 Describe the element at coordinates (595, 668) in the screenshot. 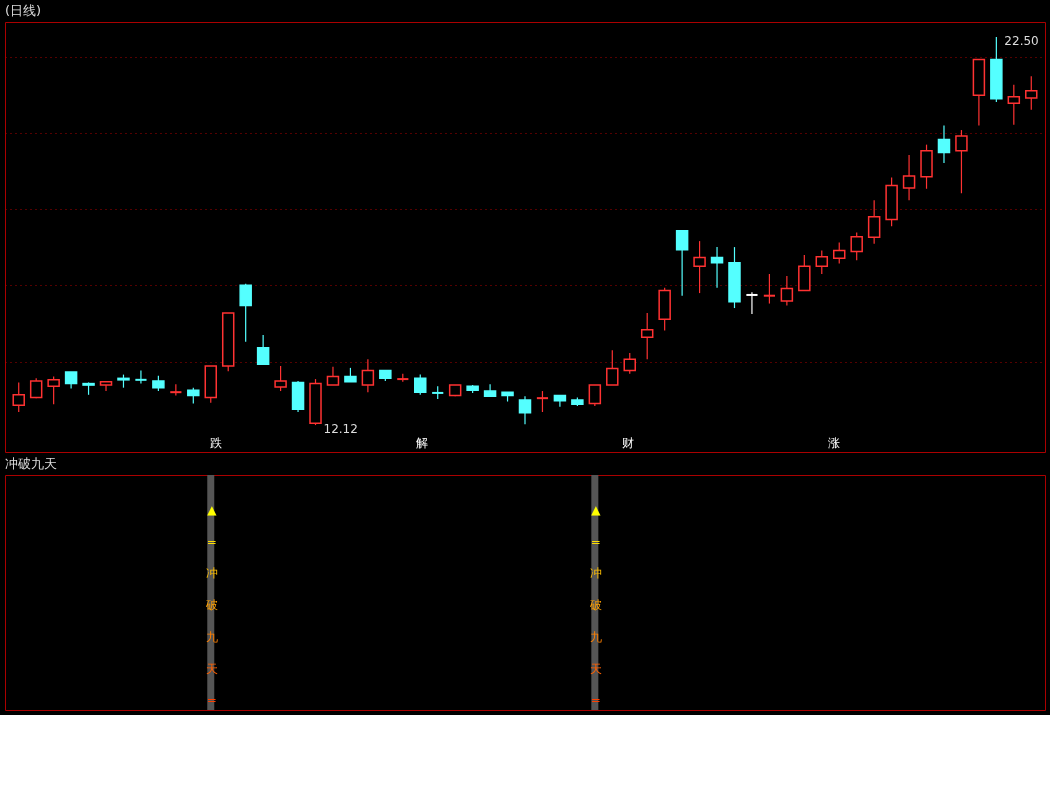

I see `text: 天` at that location.